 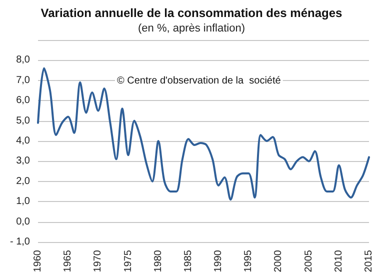 What do you see at coordinates (23, 202) in the screenshot?
I see `y-tick-label: 1,0` at bounding box center [23, 202].